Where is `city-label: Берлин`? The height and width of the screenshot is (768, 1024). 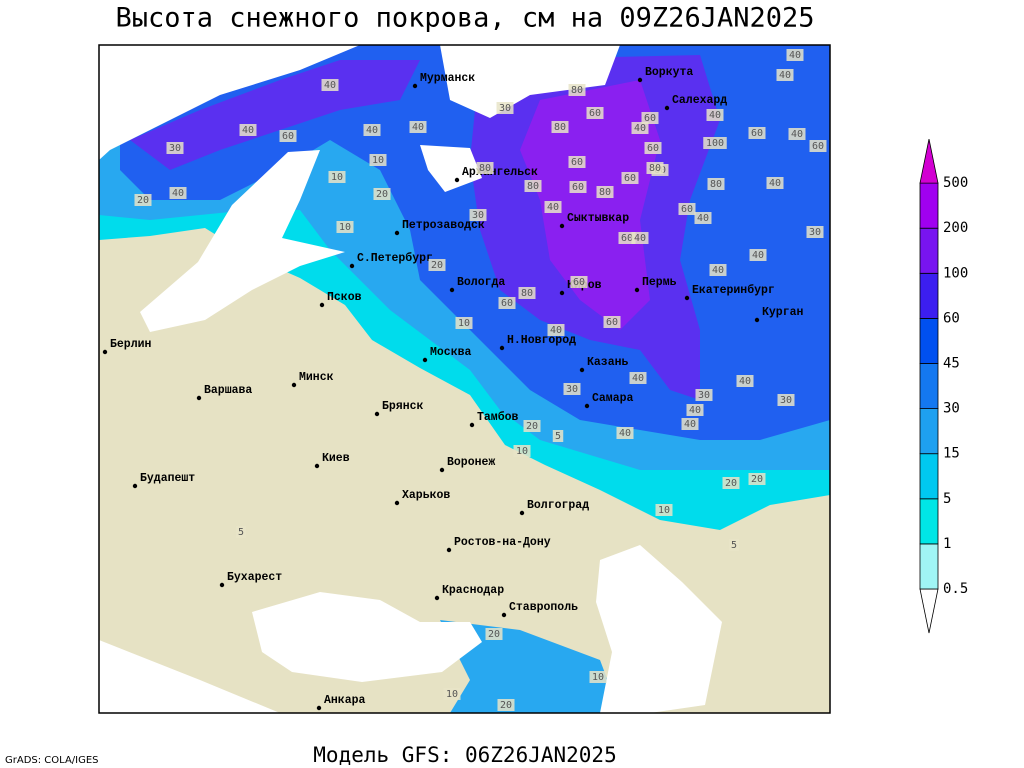 city-label: Берлин is located at coordinates (131, 344).